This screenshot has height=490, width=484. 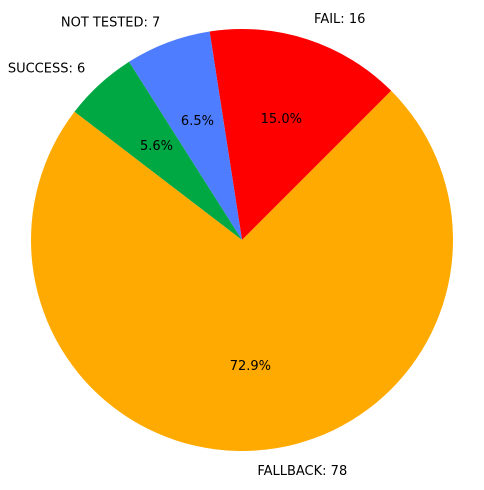 I want to click on slice-percent-label-2: 5.6%, so click(x=156, y=146).